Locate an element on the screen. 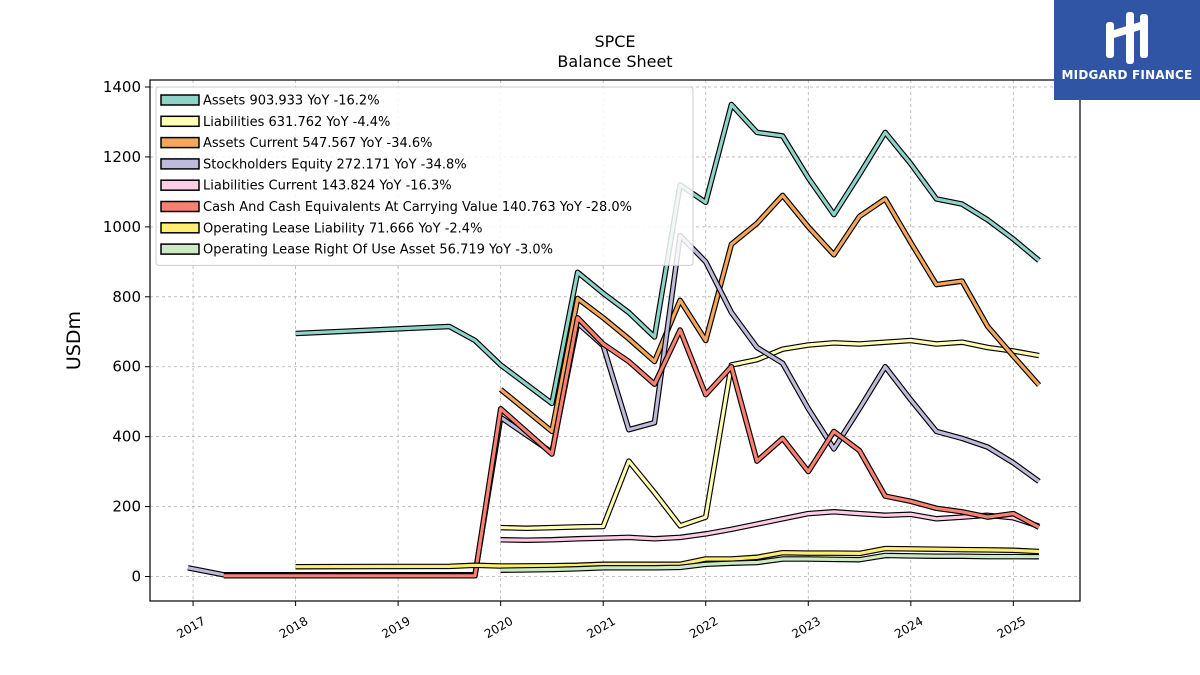  x-axis-ticks: 2017 2018 2019 2020 2021 2022 2023 2024 2025 is located at coordinates (601, 621).